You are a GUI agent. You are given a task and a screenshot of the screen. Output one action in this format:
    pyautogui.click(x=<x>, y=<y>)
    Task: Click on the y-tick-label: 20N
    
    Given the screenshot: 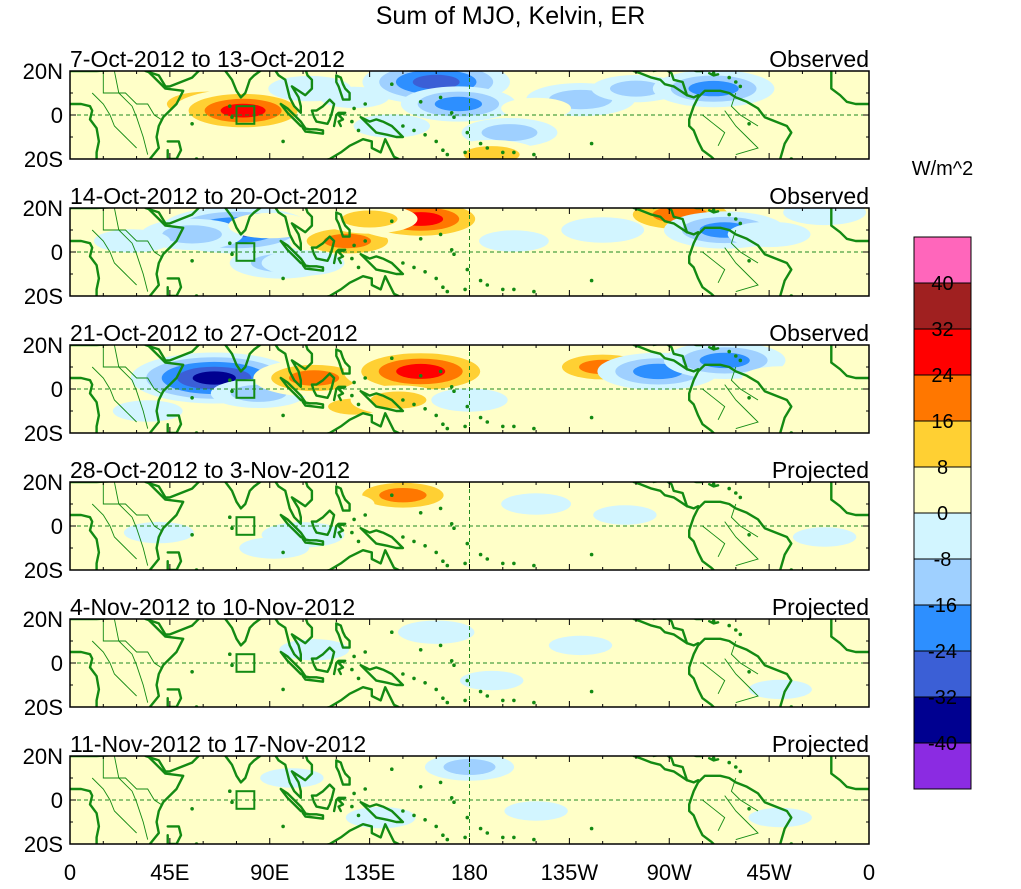 What is the action you would take?
    pyautogui.click(x=43, y=482)
    